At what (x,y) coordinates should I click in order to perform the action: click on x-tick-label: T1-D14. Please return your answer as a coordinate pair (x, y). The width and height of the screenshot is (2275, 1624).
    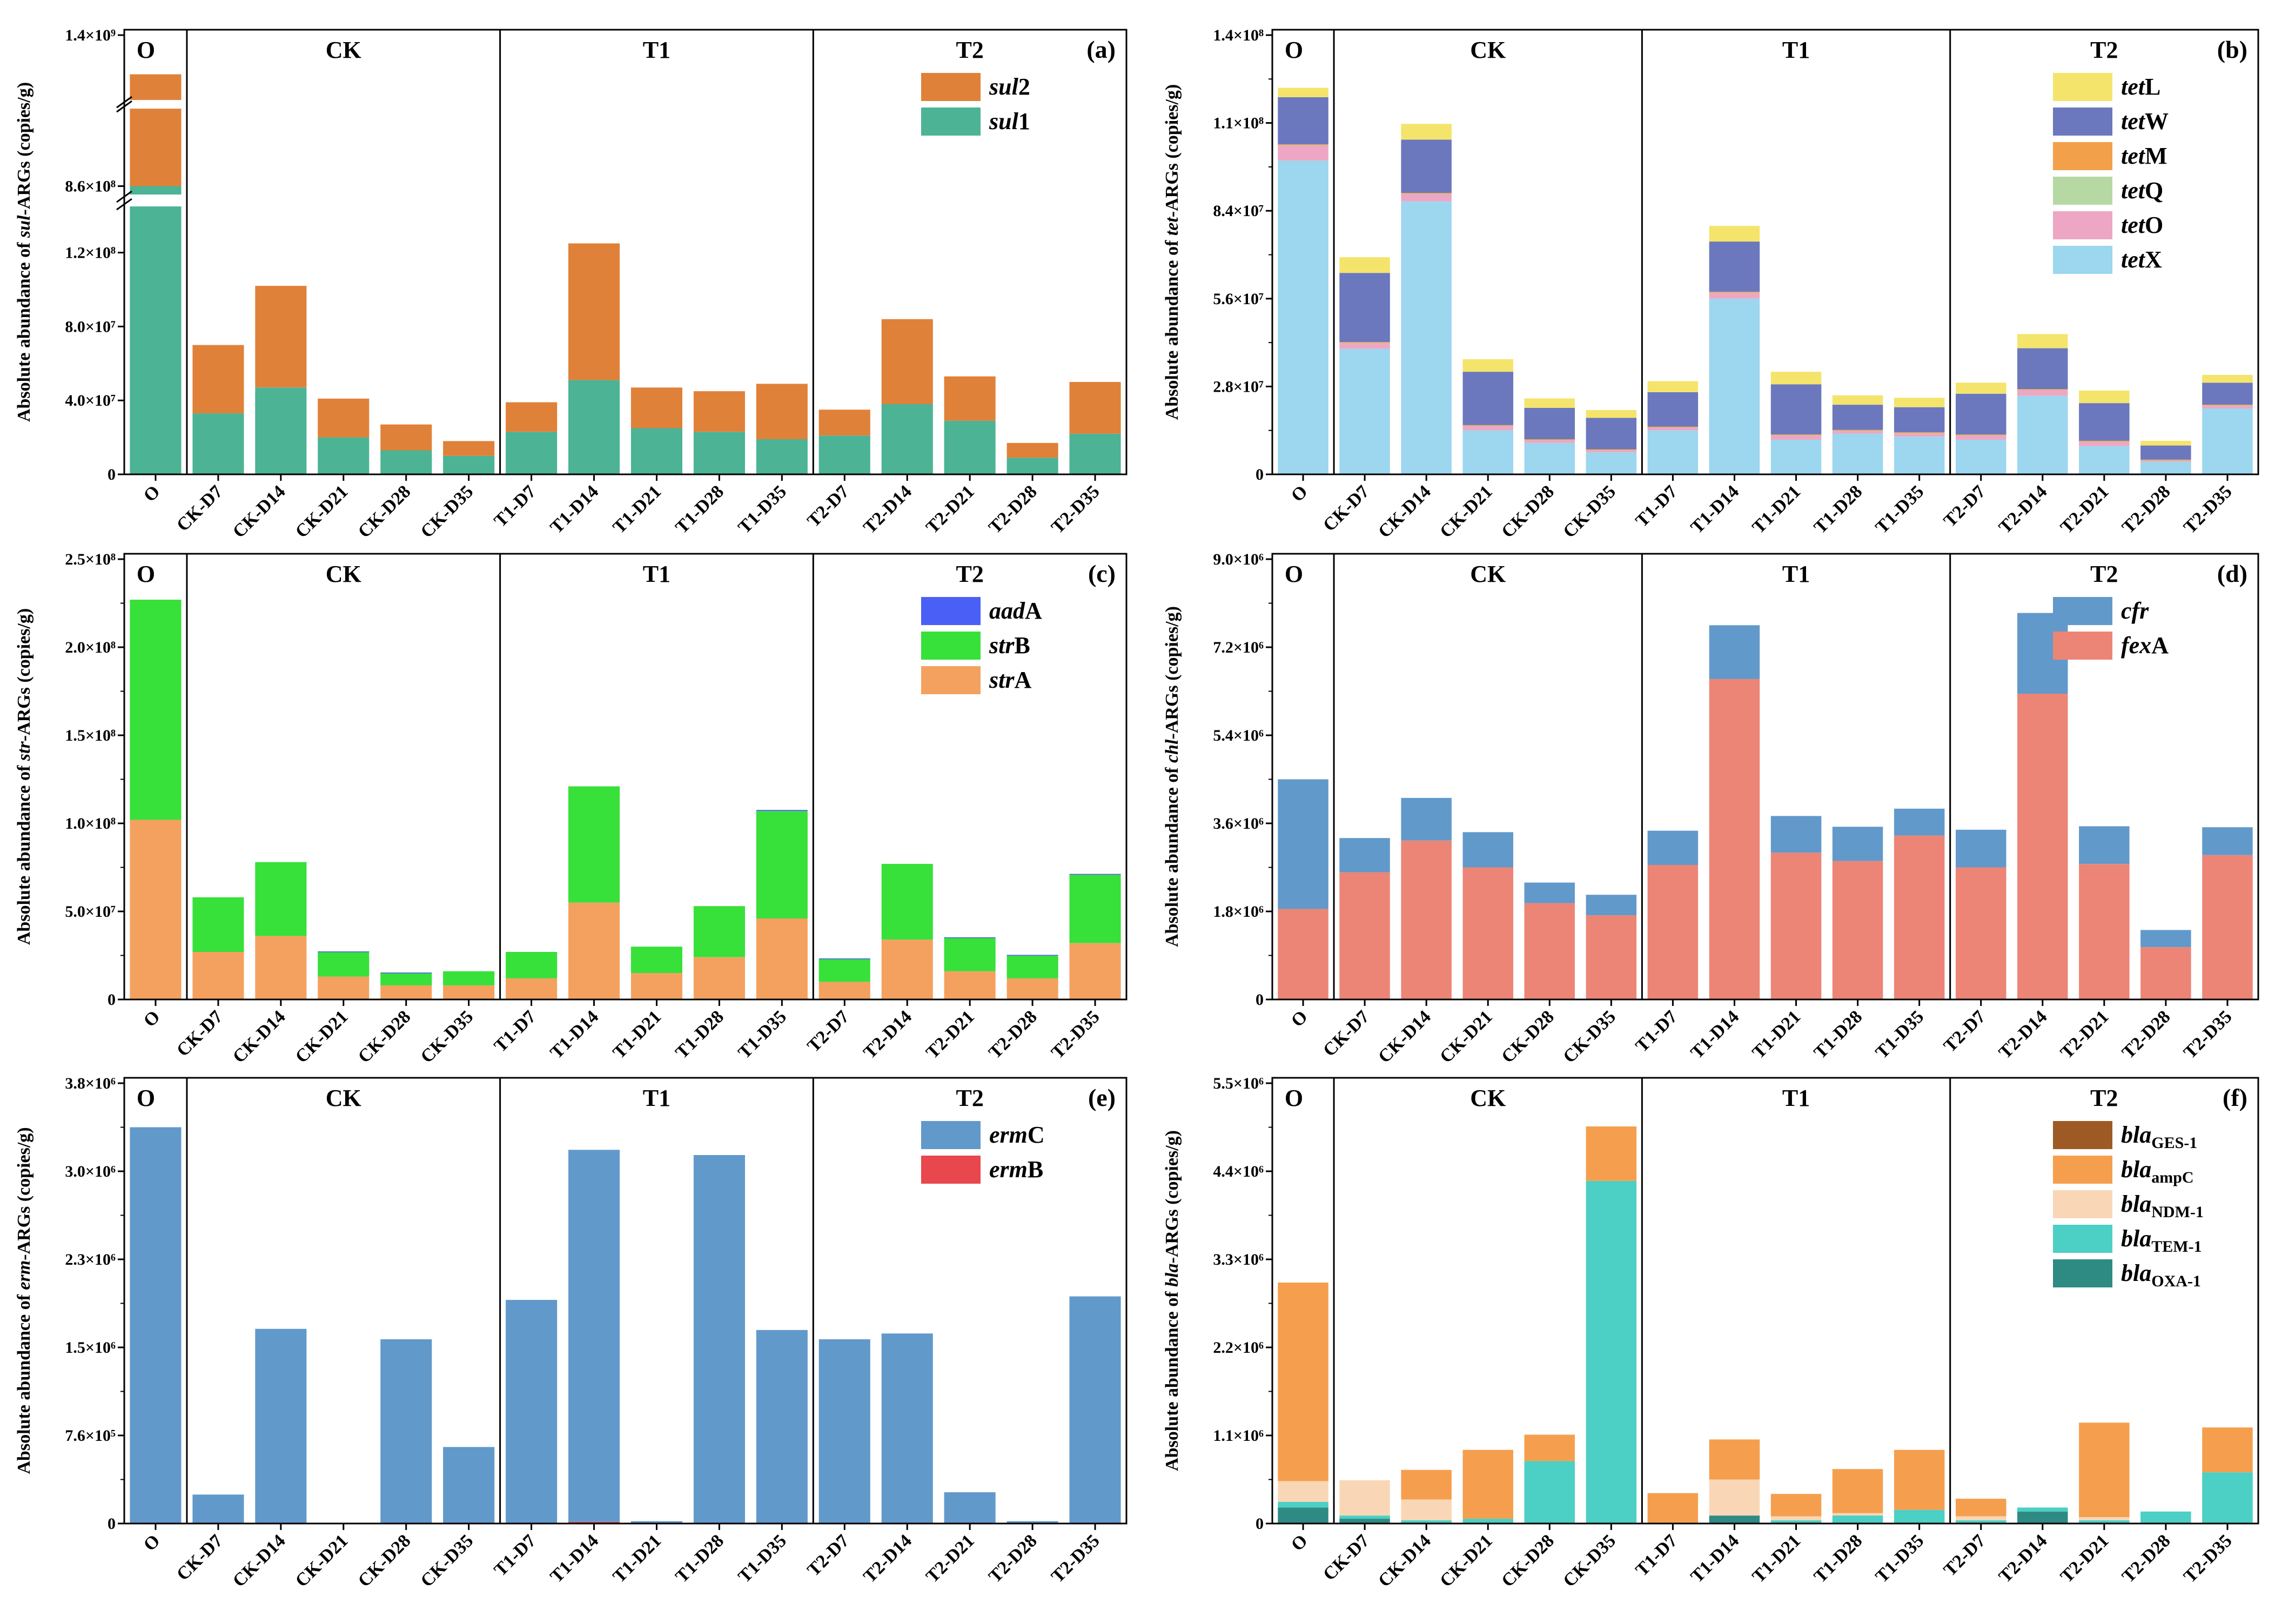
    Looking at the image, I should click on (1715, 1034).